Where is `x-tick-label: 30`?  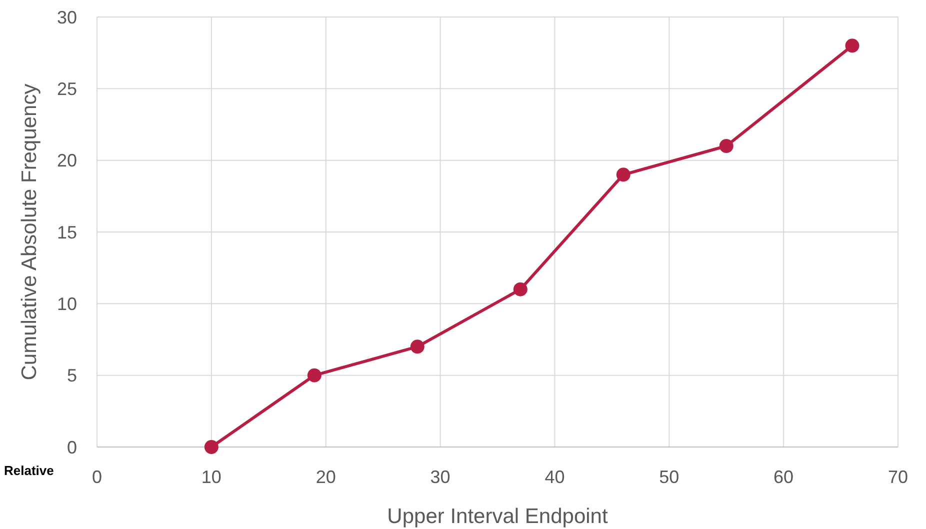
x-tick-label: 30 is located at coordinates (440, 477).